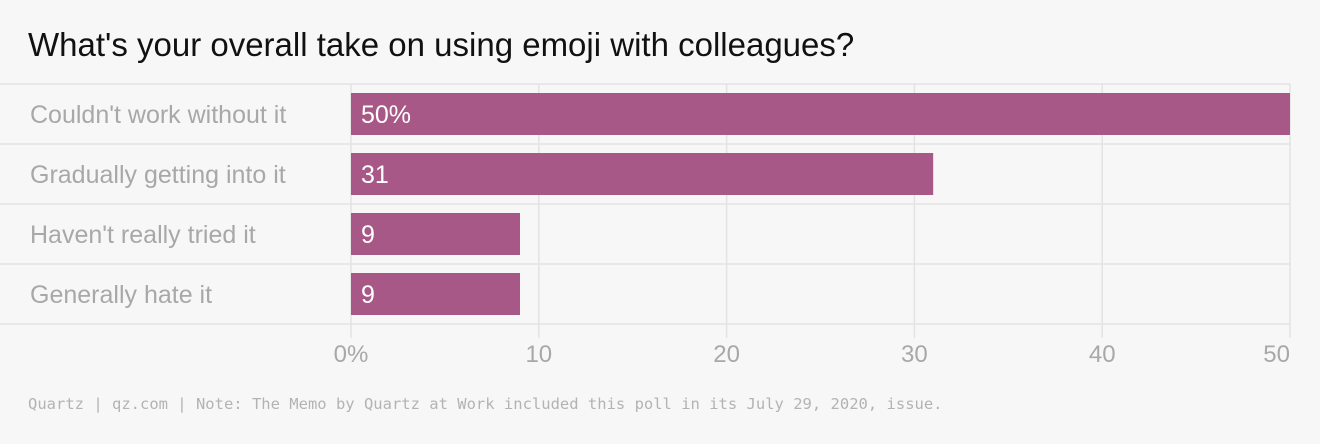 This screenshot has height=444, width=1320. Describe the element at coordinates (538, 354) in the screenshot. I see `x-tick-label: 10` at that location.